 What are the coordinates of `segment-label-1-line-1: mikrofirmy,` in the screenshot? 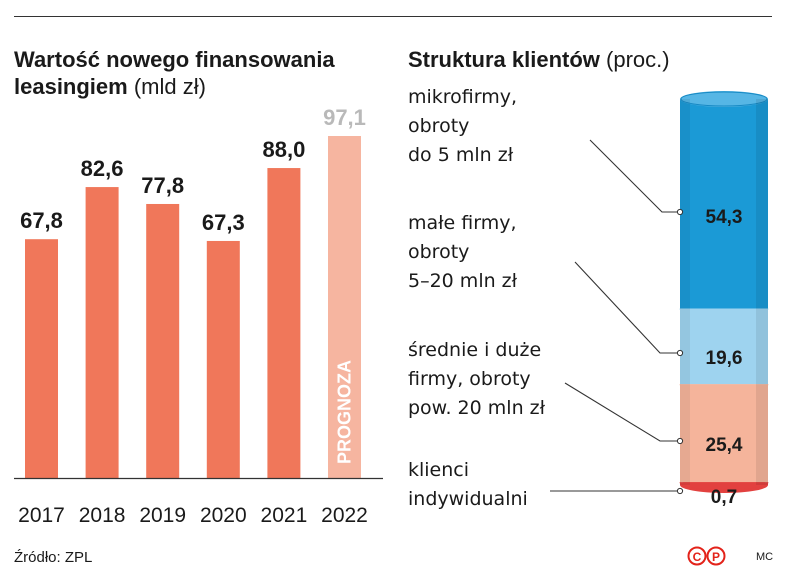 It's located at (462, 97).